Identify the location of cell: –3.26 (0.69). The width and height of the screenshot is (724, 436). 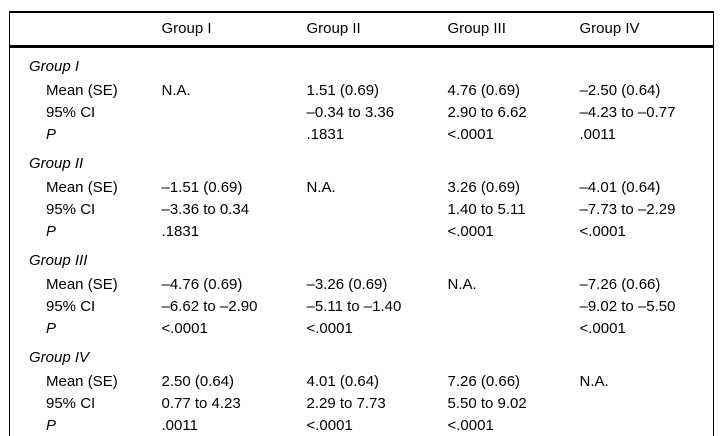
(347, 284).